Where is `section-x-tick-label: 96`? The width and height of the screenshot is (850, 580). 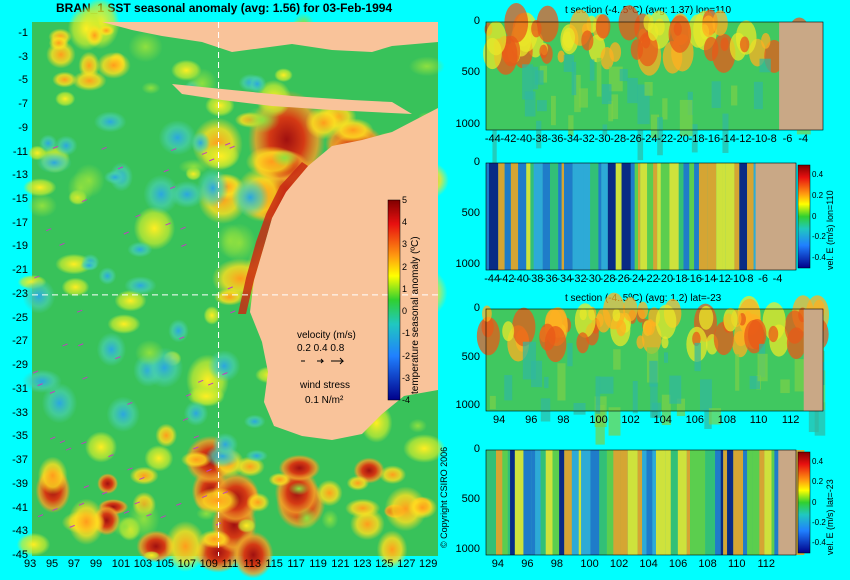
section-x-tick-label: 96 is located at coordinates (531, 420).